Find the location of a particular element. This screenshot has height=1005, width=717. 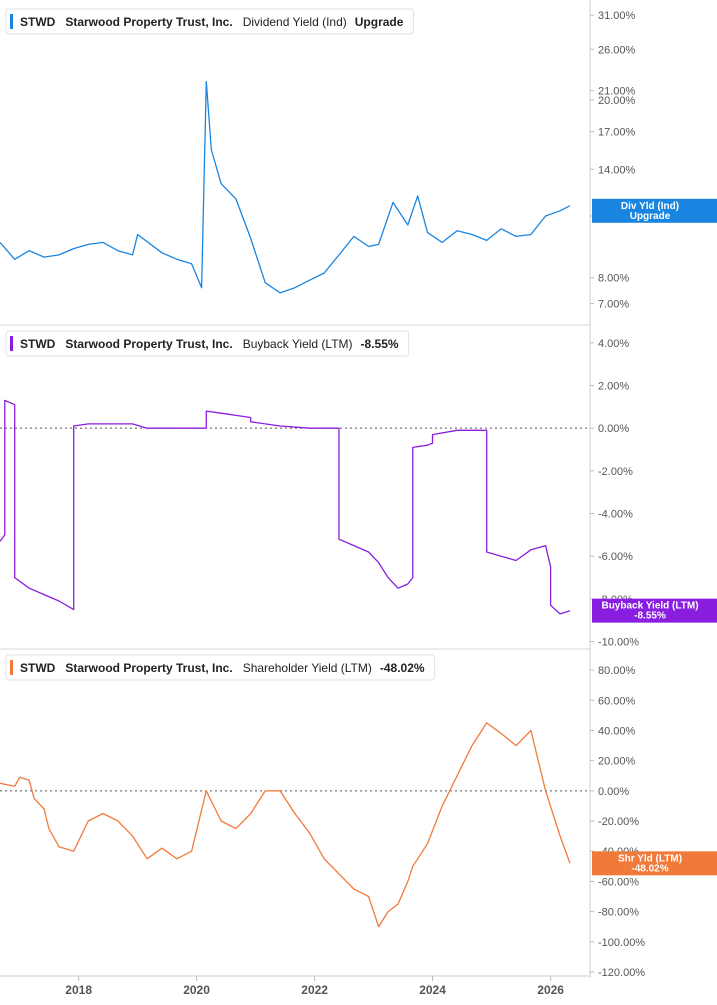

y-tick-label: -20.00% is located at coordinates (618, 822).